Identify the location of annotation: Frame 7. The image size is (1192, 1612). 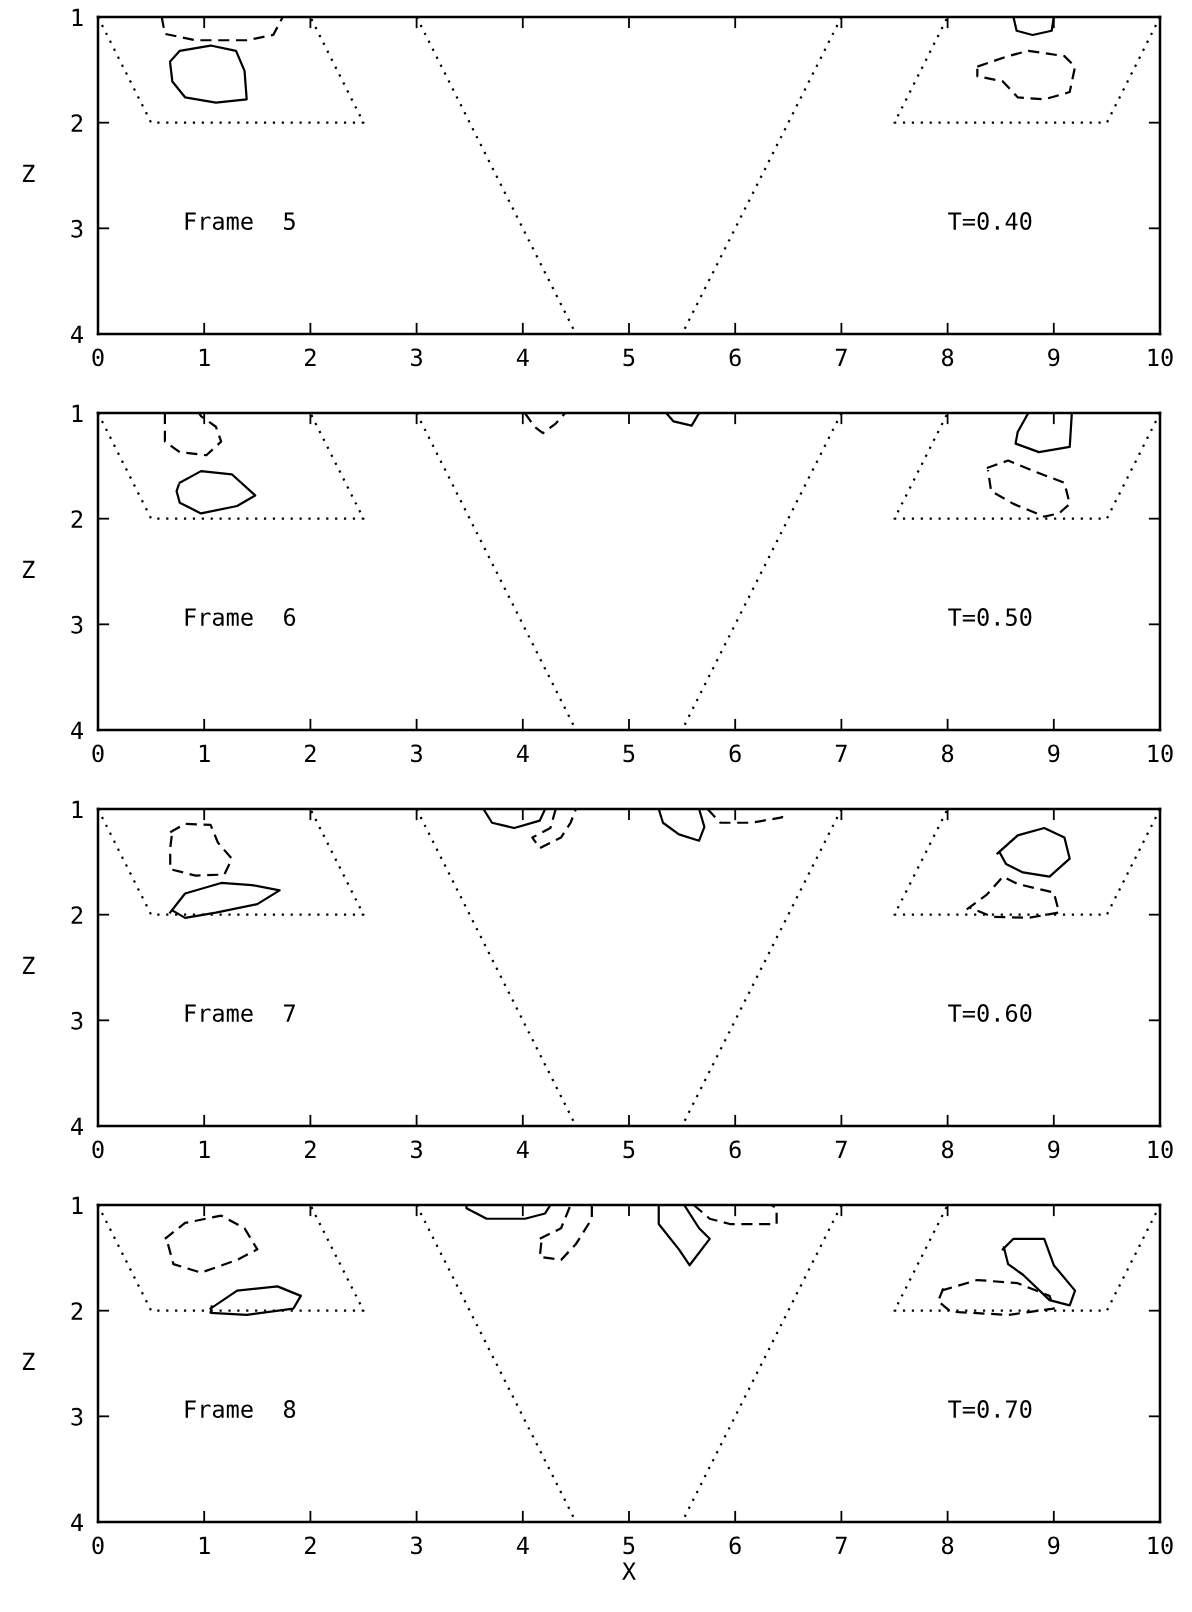
(240, 1013).